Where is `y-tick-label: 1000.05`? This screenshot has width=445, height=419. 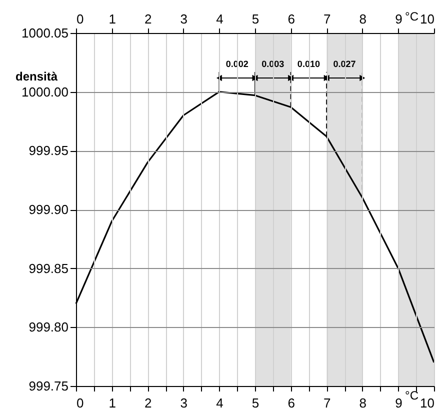
y-tick-label: 1000.05 is located at coordinates (45, 33).